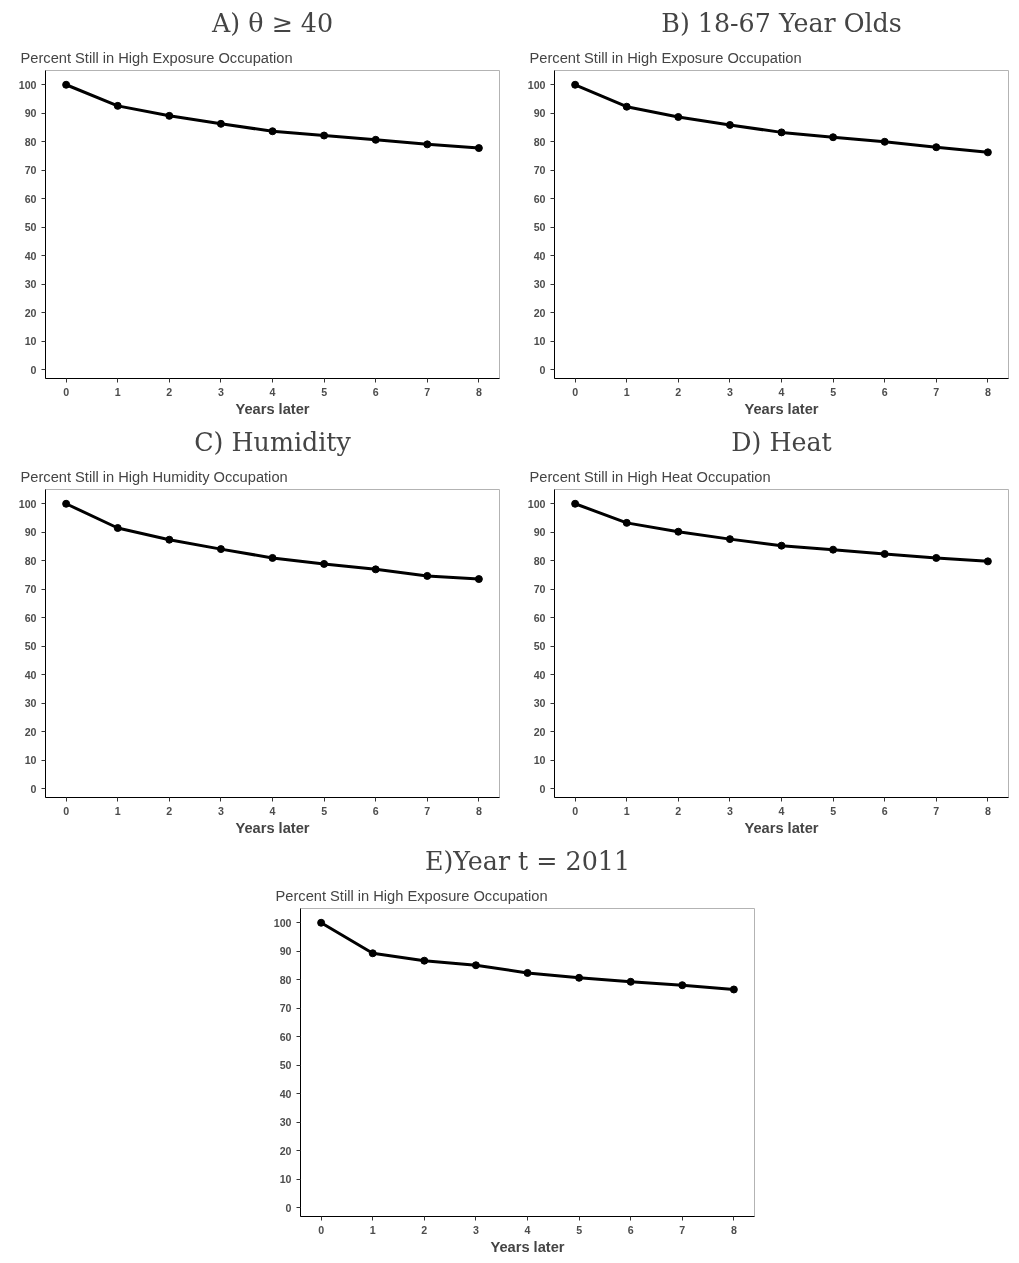 This screenshot has height=1263, width=1019. What do you see at coordinates (285, 1065) in the screenshot?
I see `y-tick-label: 50` at bounding box center [285, 1065].